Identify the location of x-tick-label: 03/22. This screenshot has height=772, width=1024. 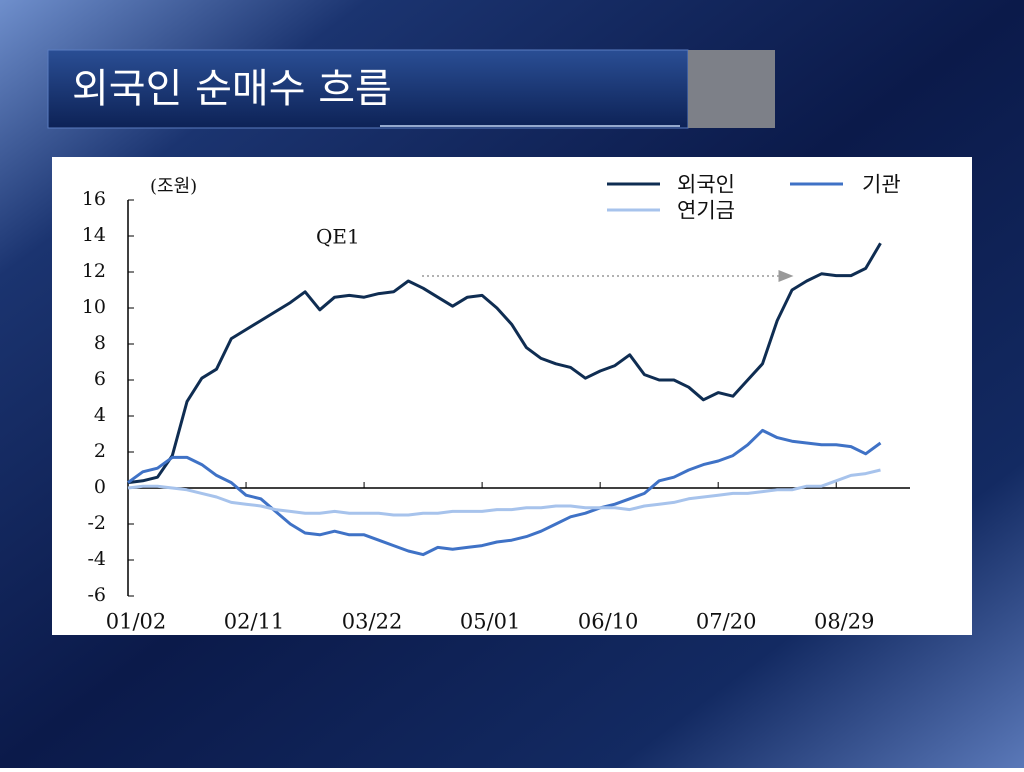
(372, 622).